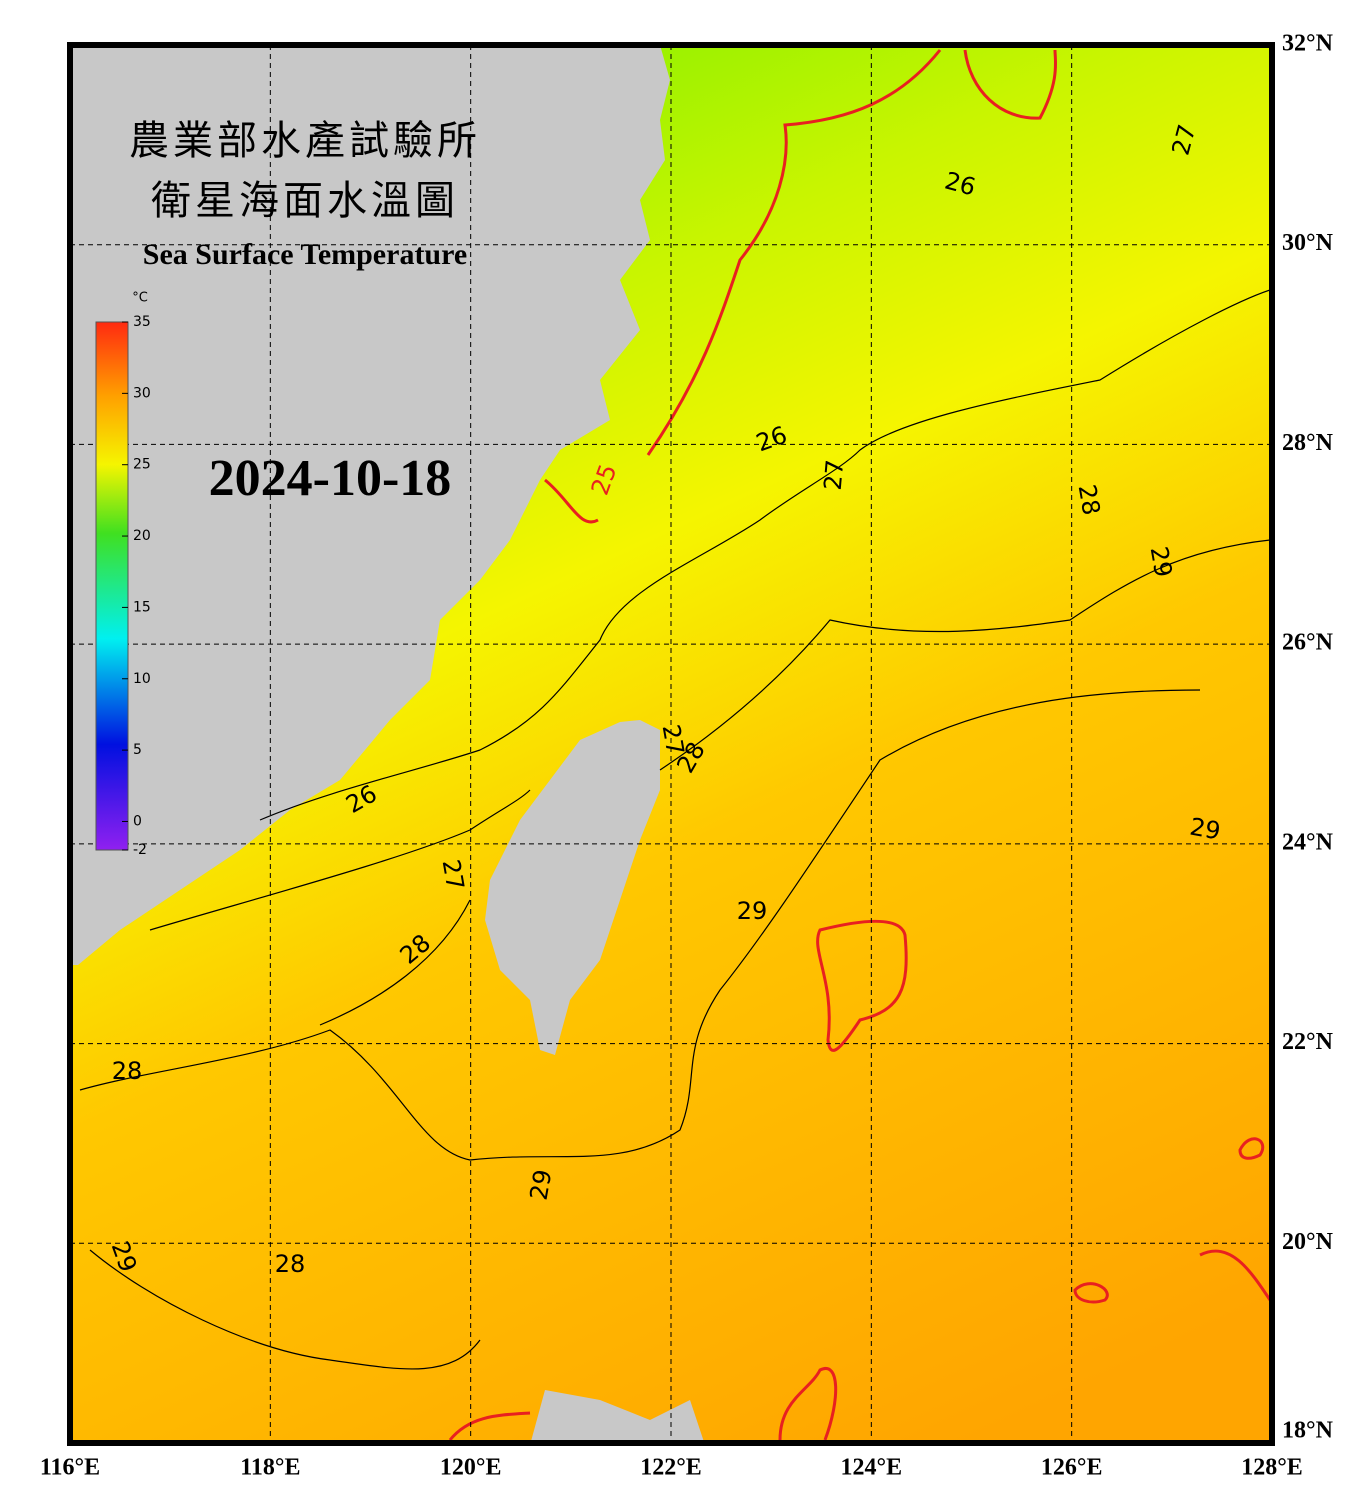 This screenshot has height=1505, width=1350. Describe the element at coordinates (140, 850) in the screenshot. I see `colorbar-tick-label: -2` at that location.